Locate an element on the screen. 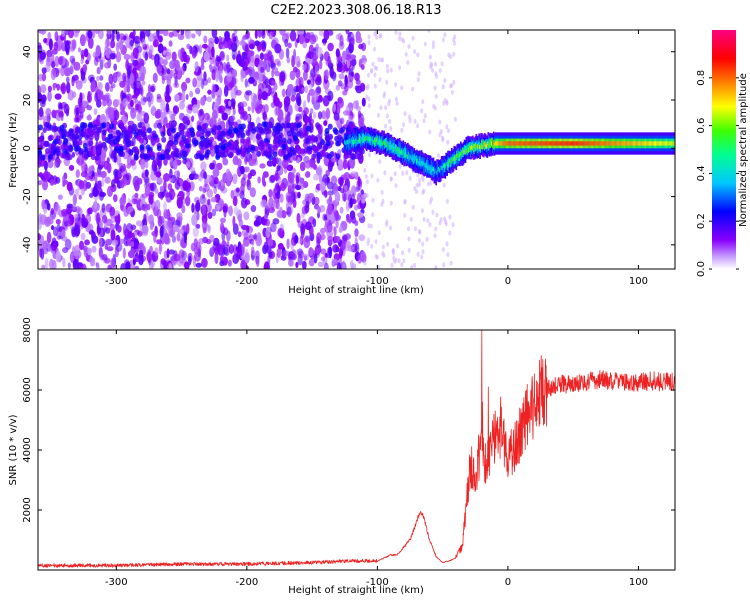 This screenshot has width=750, height=600. snr-x-tick-label: -200 is located at coordinates (247, 582).